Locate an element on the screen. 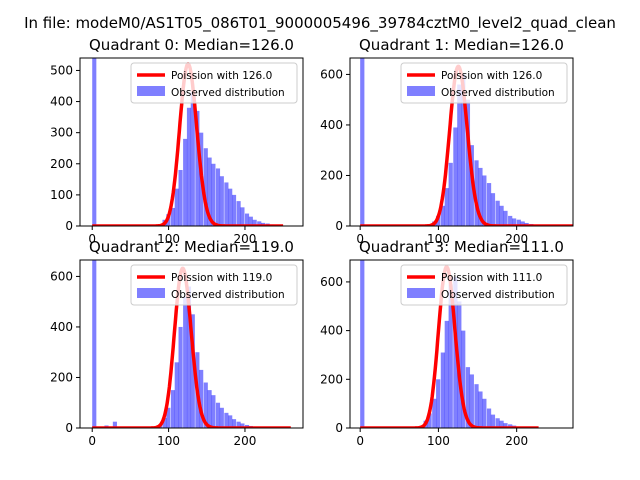 Image resolution: width=640 pixels, height=480 pixels. subplot-title: Quadrant 0: Median=126.0 is located at coordinates (191, 45).